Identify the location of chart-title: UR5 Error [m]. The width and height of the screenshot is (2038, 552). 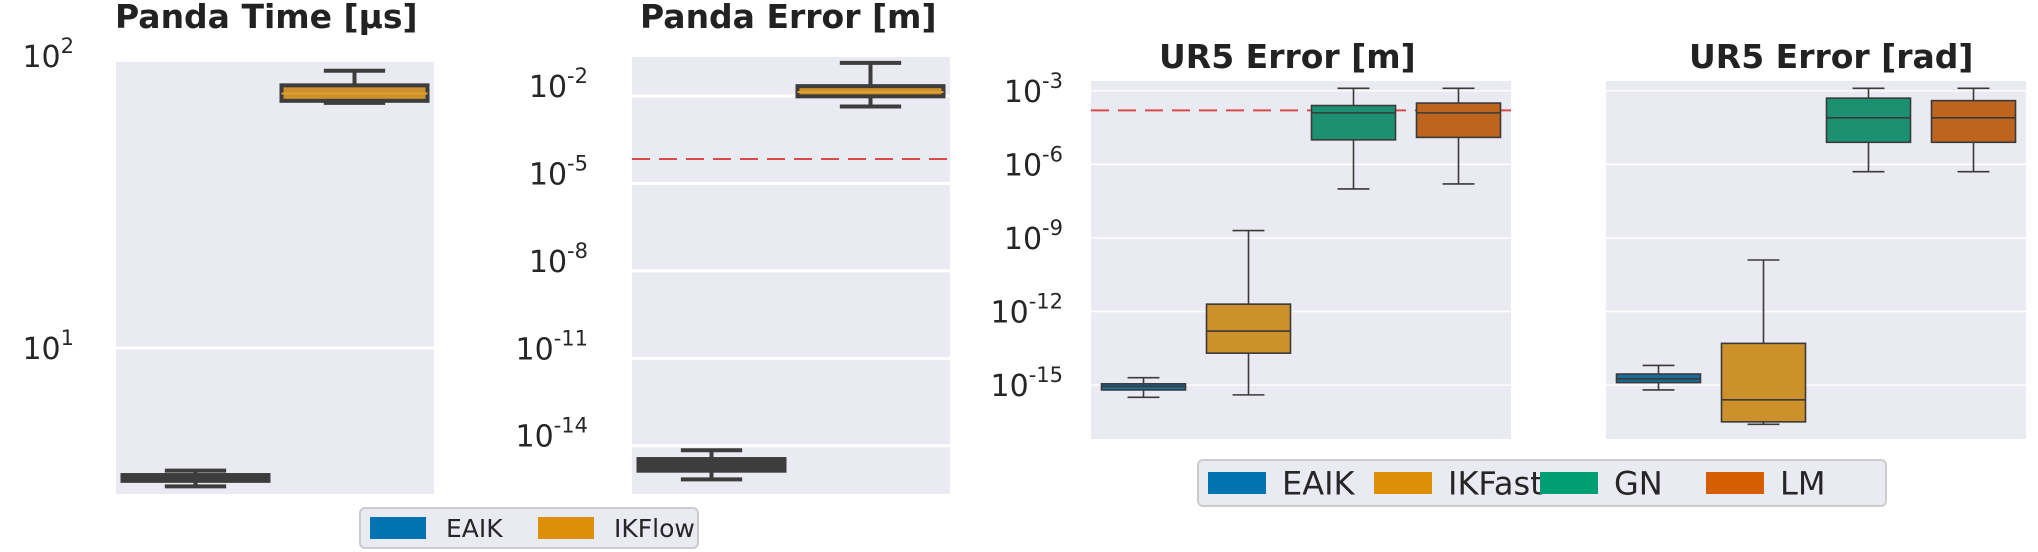
(1287, 56).